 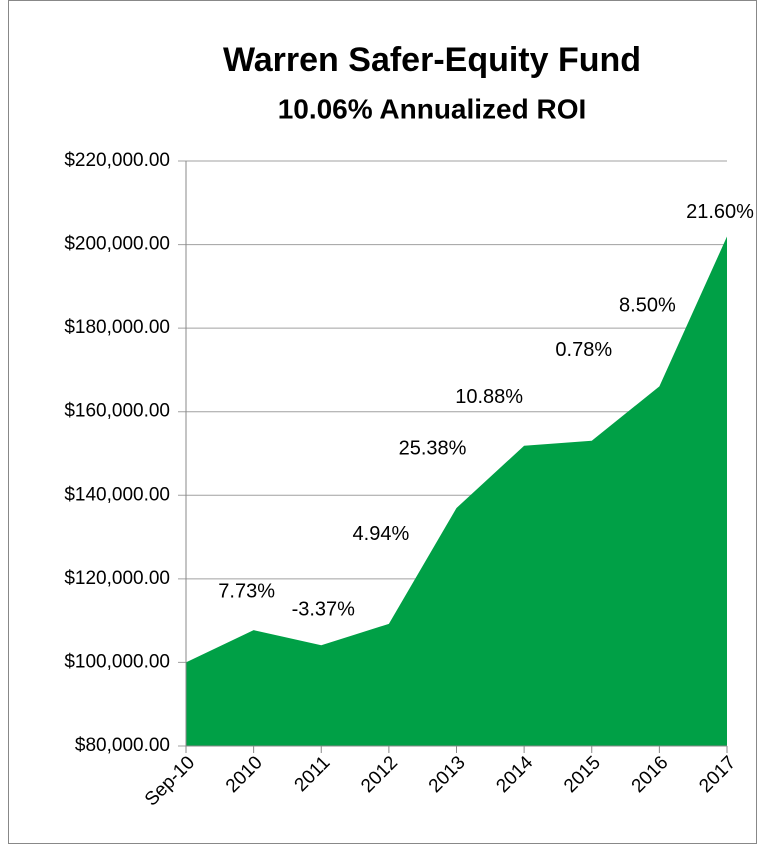 I want to click on y-tick-label: $220,000.00, so click(x=117, y=160).